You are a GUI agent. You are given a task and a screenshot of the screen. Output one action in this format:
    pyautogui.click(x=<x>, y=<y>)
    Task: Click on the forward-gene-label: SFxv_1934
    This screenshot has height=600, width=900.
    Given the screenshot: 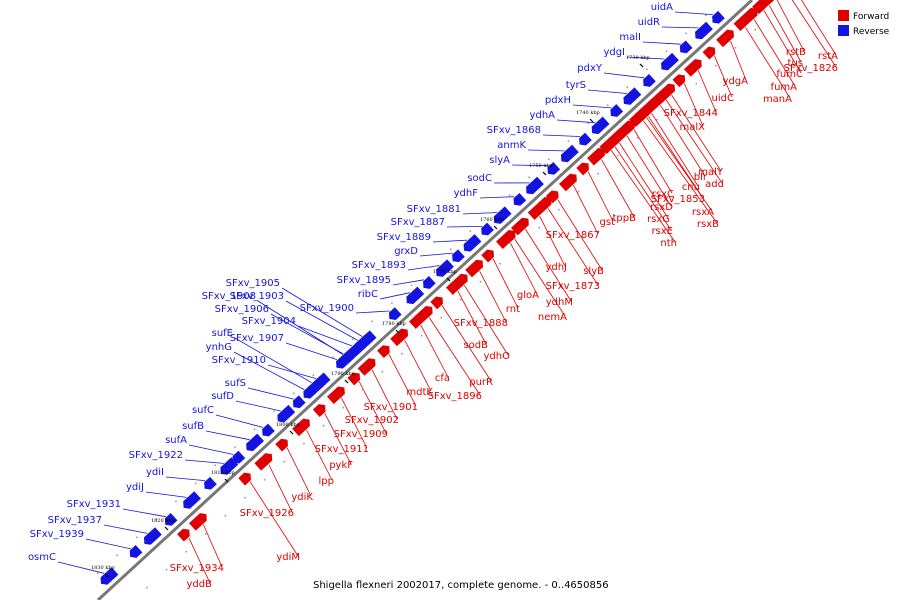 What is the action you would take?
    pyautogui.click(x=197, y=568)
    